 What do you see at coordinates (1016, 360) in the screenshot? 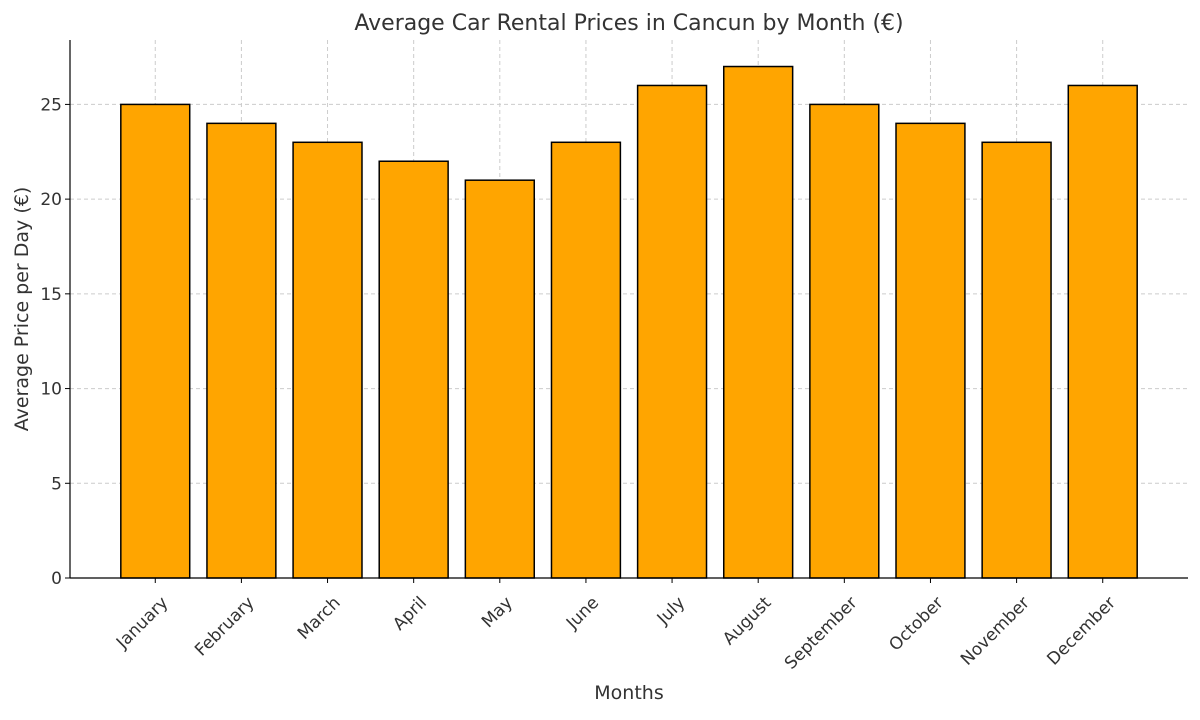
I see `bar-november` at bounding box center [1016, 360].